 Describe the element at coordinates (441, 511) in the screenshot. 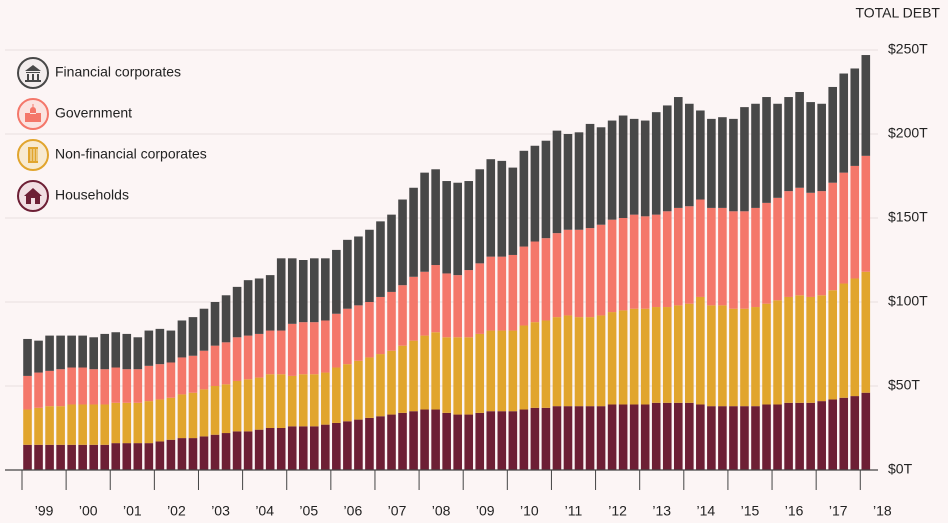

I see `x-tick-label: ’08` at that location.